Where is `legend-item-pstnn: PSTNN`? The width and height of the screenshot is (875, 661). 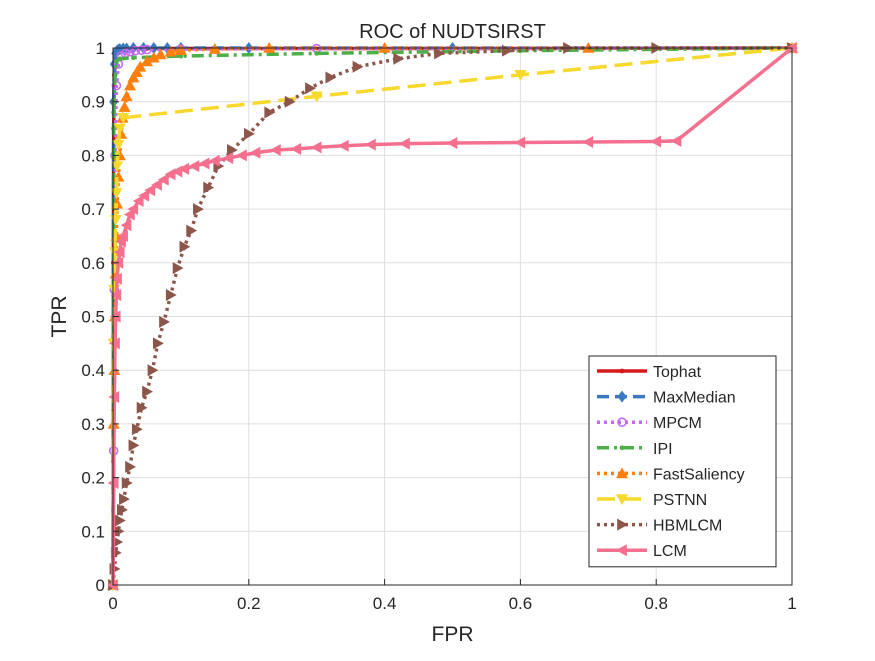
legend-item-pstnn: PSTNN is located at coordinates (652, 500).